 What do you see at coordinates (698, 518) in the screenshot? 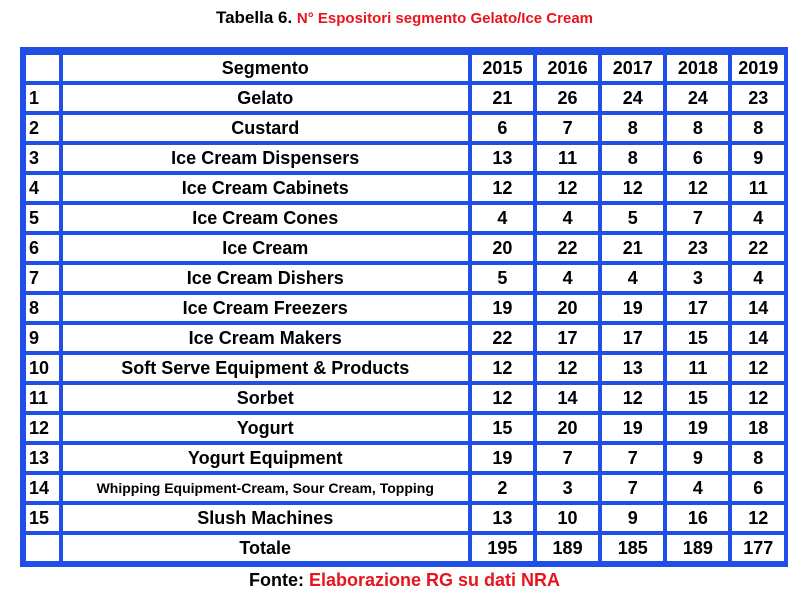
I see `value-cell: 16` at bounding box center [698, 518].